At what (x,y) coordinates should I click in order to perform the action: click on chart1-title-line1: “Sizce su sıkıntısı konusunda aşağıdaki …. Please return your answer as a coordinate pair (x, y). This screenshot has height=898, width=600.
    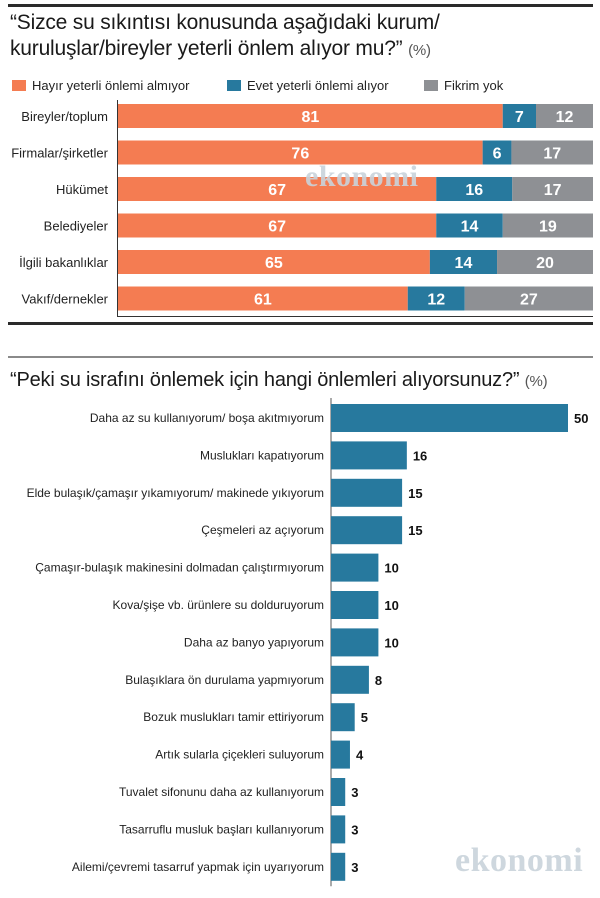
    Looking at the image, I should click on (225, 22).